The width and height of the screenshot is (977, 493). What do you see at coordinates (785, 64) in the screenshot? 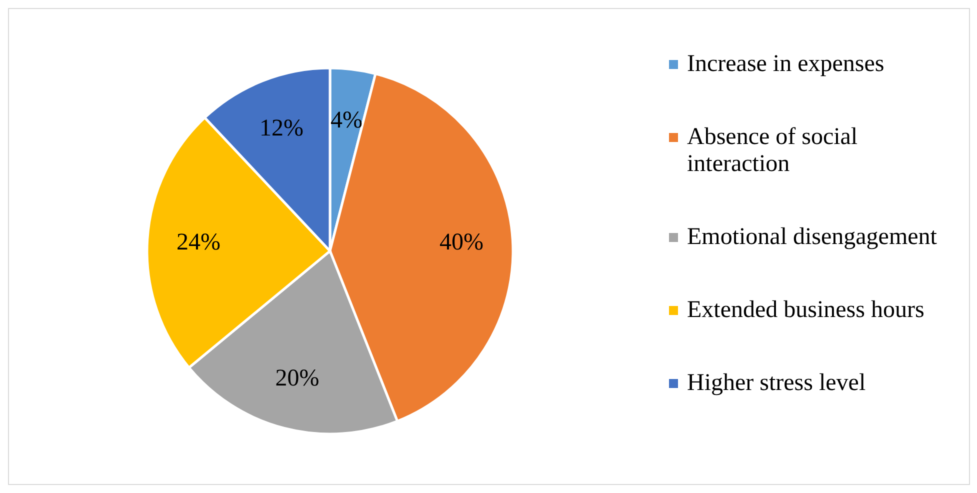
I see `legend-label: Increase in expenses` at bounding box center [785, 64].